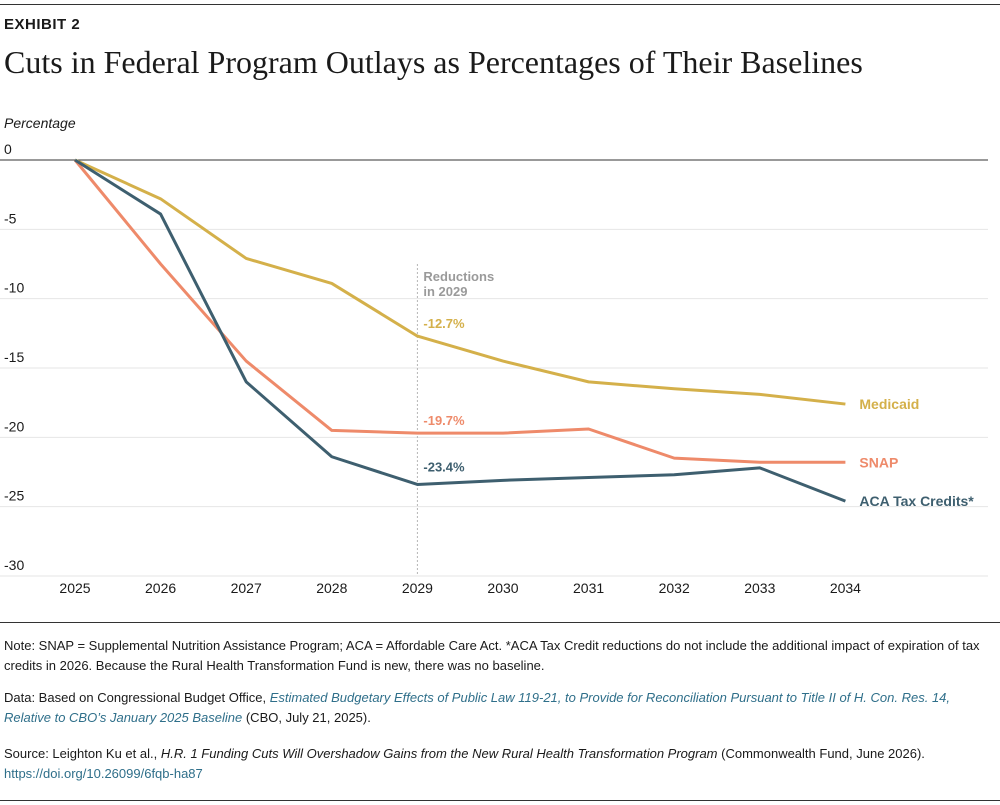  What do you see at coordinates (889, 404) in the screenshot?
I see `series-label: Medicaid` at bounding box center [889, 404].